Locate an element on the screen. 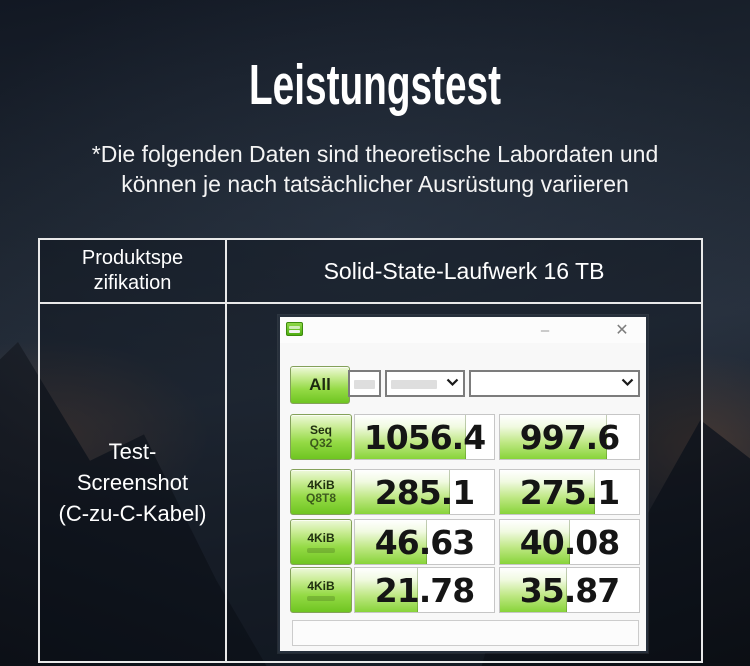  4kib-q8t8-read-value: 285.1 is located at coordinates (424, 492).